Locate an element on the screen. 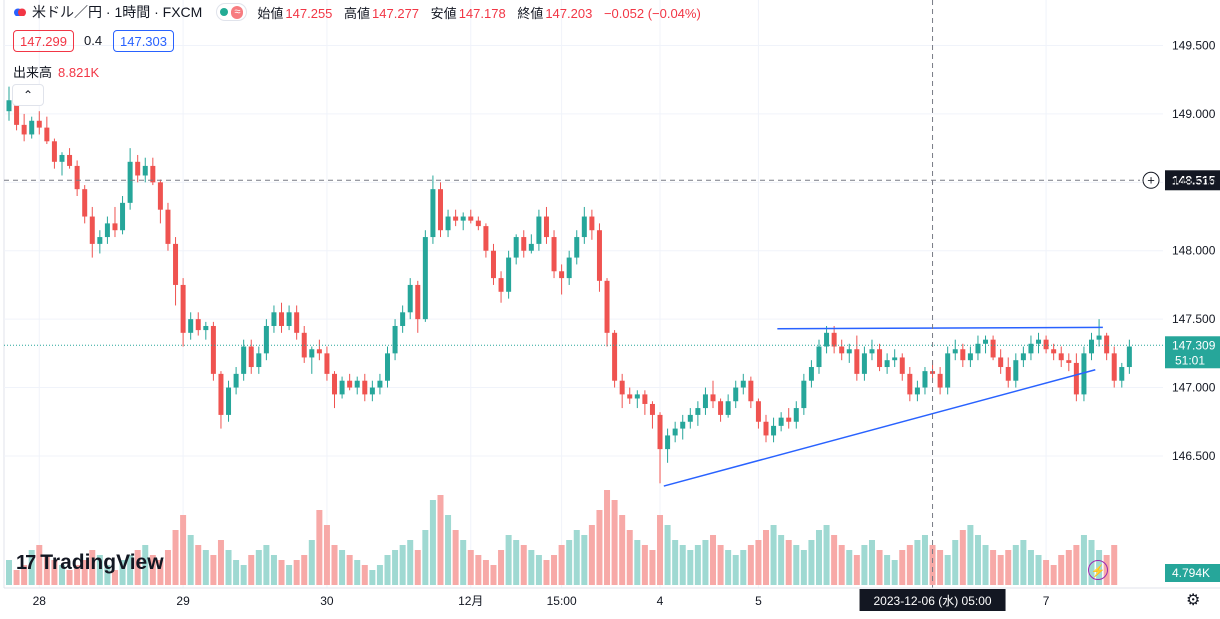  settings-icon: ⚙ is located at coordinates (1193, 600).